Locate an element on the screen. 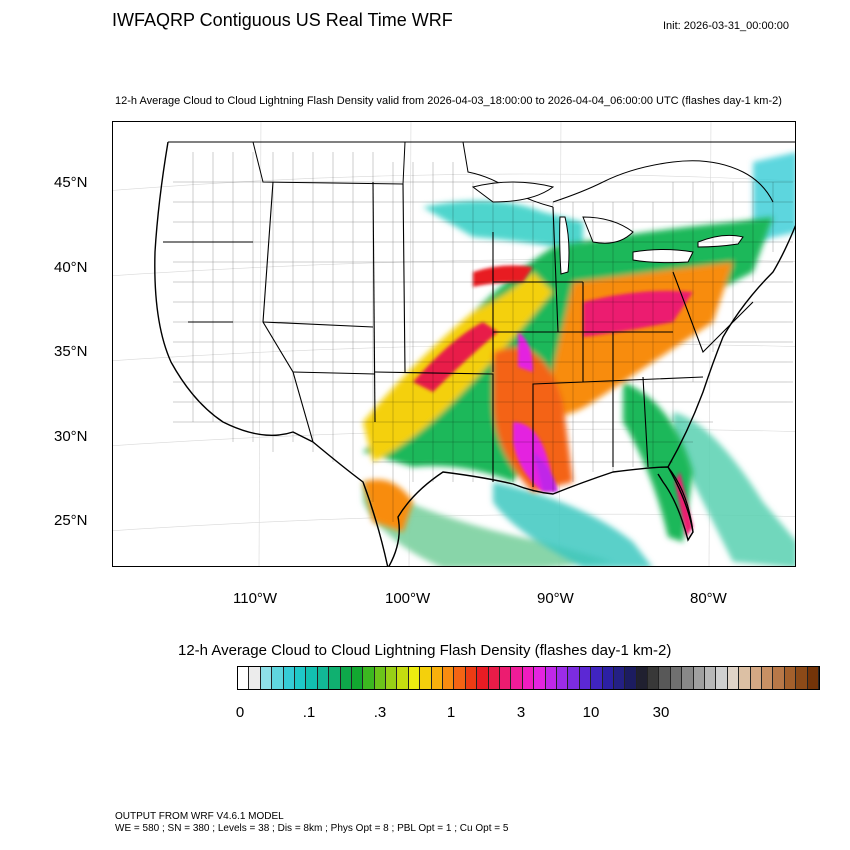 This screenshot has width=850, height=850. lat-label-25n: 25°N is located at coordinates (71, 520).